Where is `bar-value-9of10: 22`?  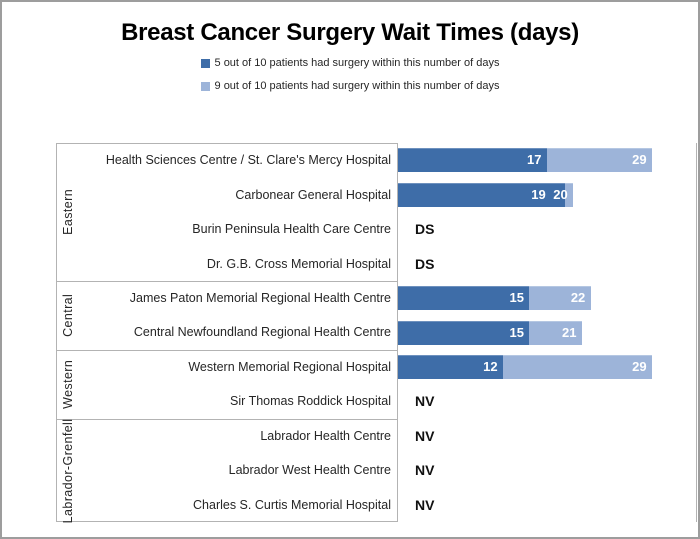
bar-value-9of10: 22 is located at coordinates (578, 298).